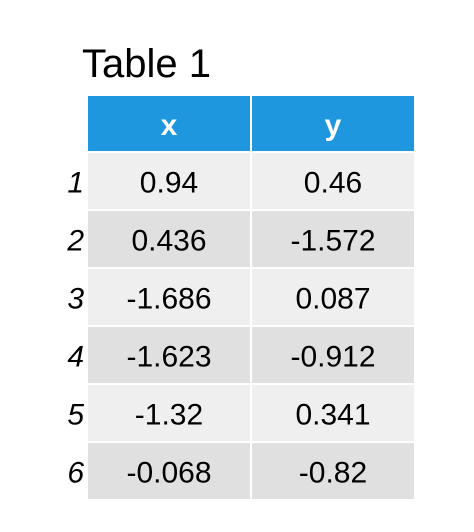 This screenshot has height=532, width=474. Describe the element at coordinates (168, 357) in the screenshot. I see `cell-value: -1.623` at that location.